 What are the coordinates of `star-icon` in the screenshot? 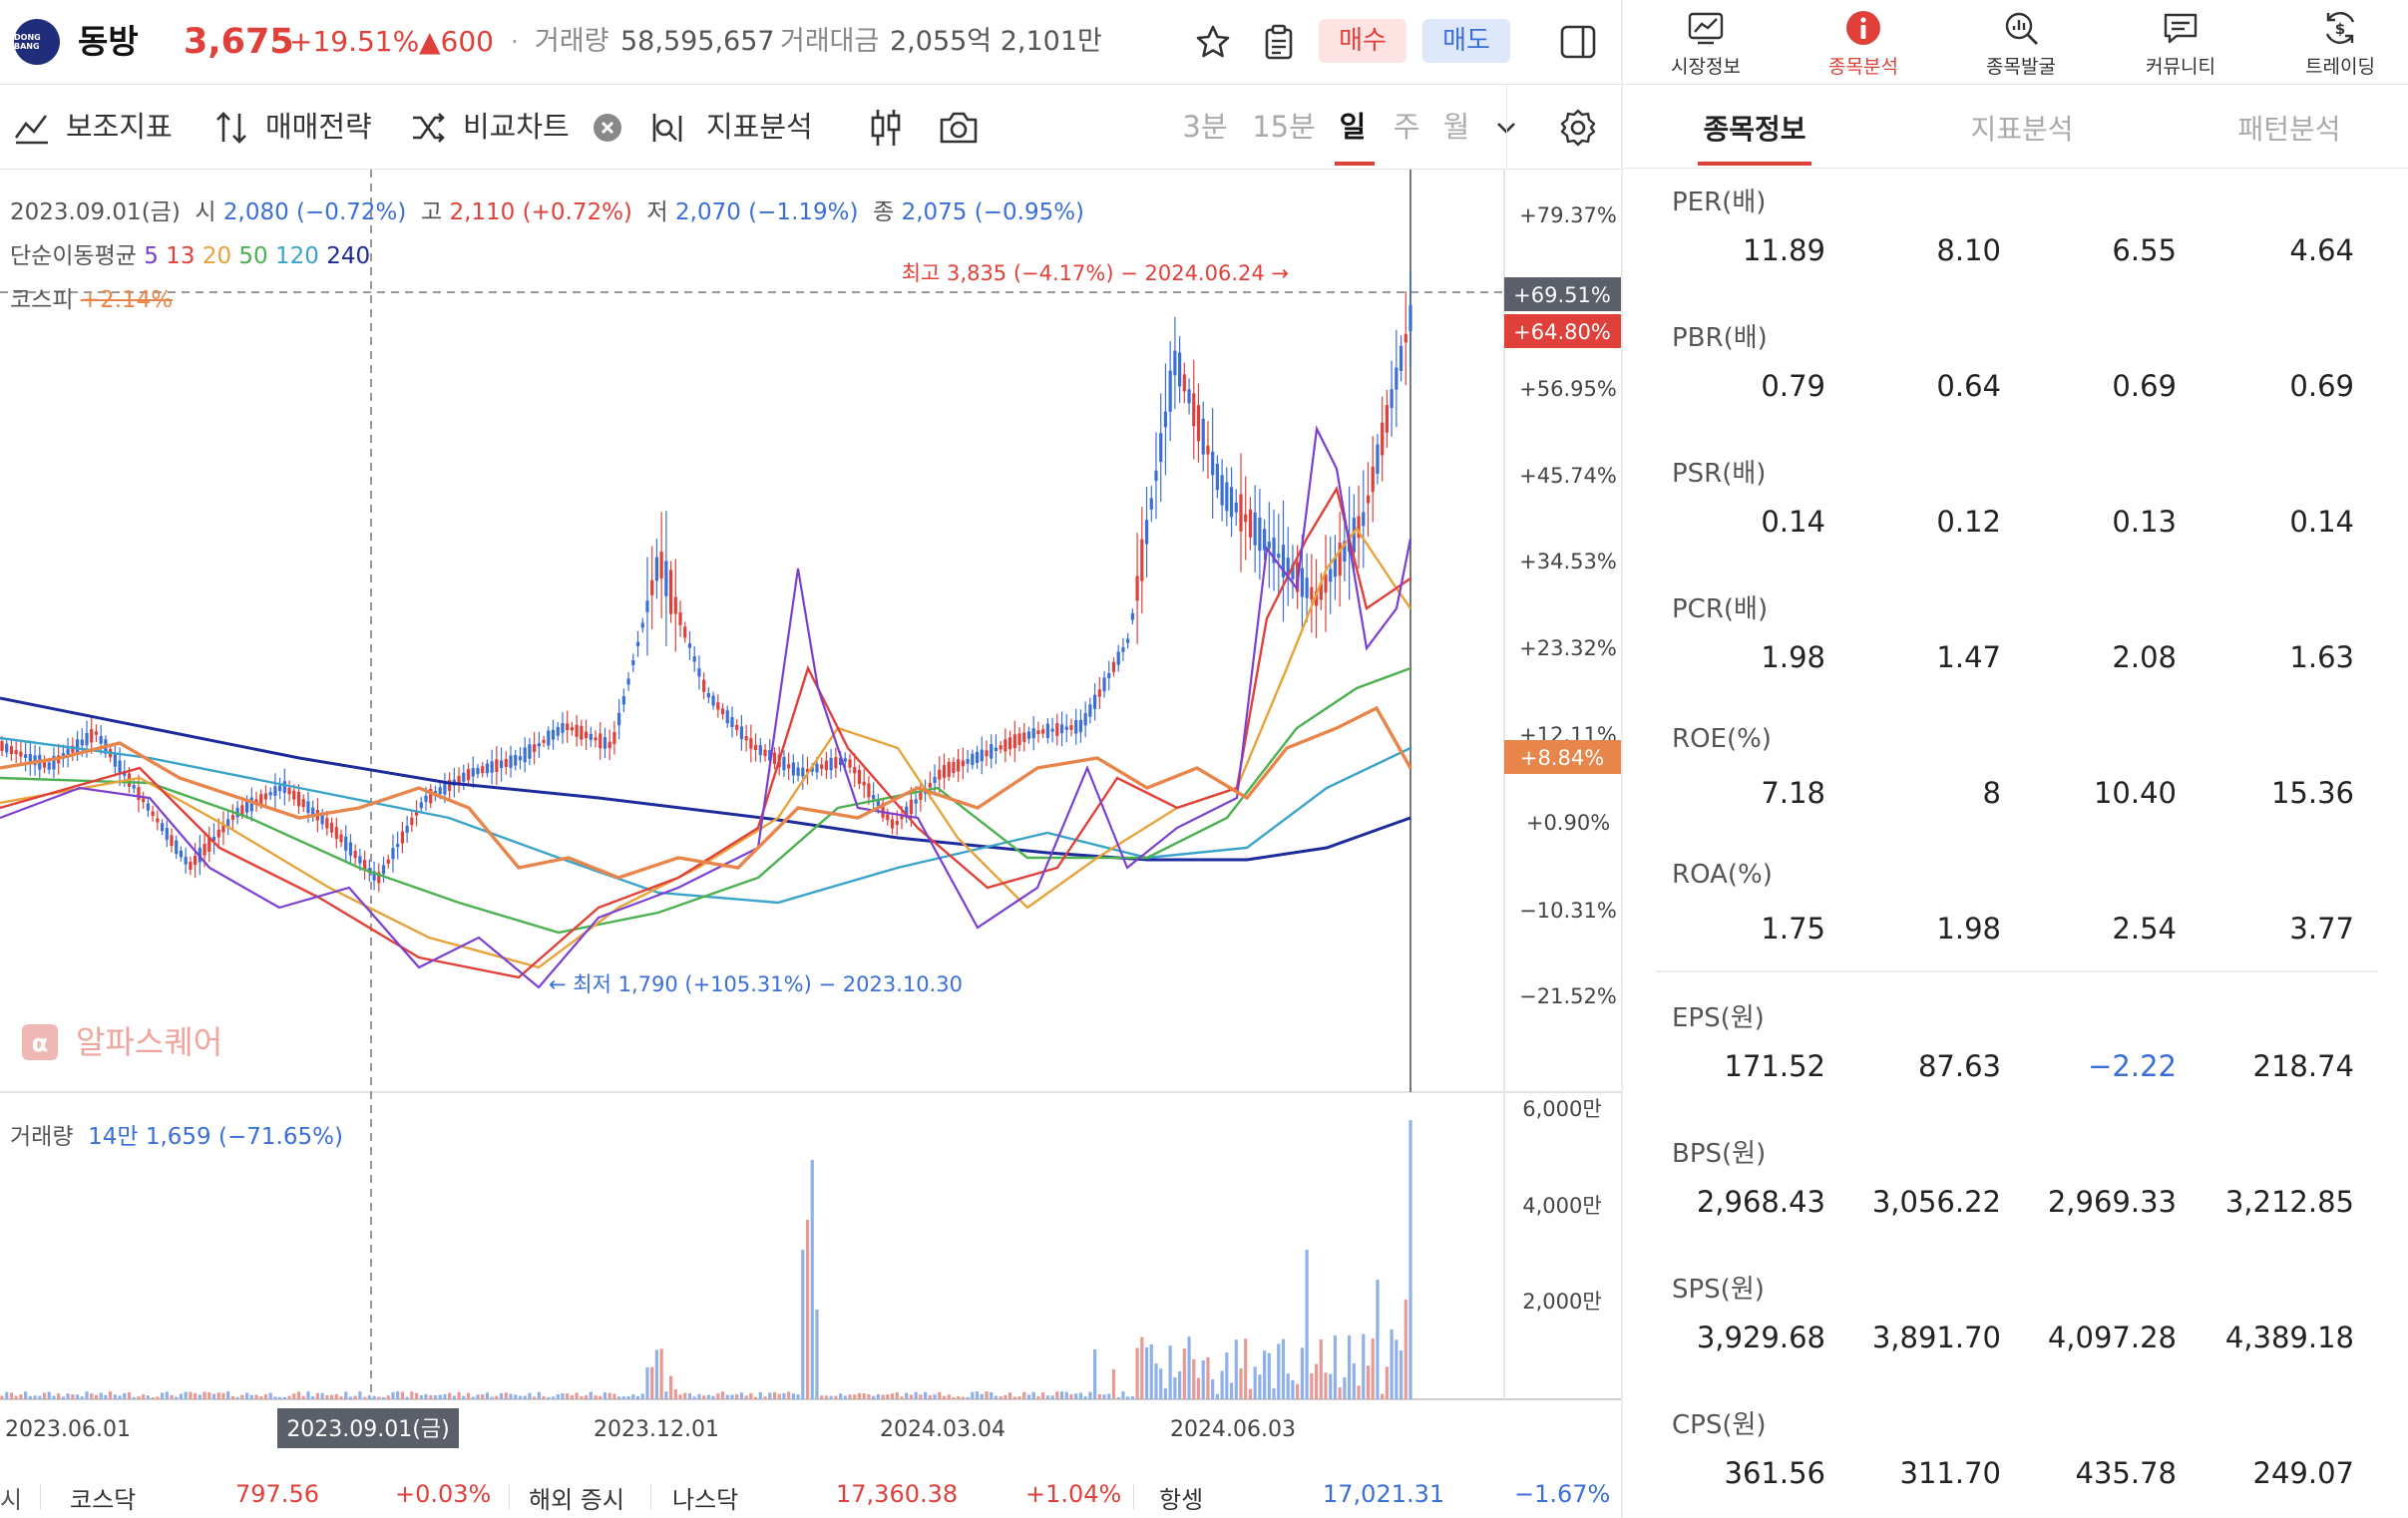 It's located at (1213, 42).